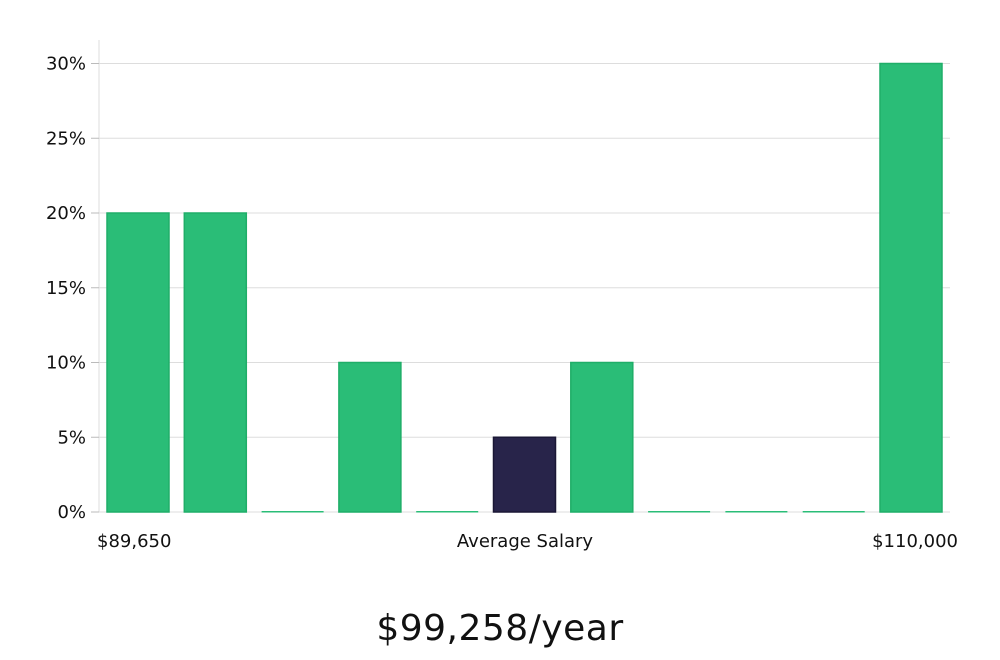  What do you see at coordinates (71, 437) in the screenshot?
I see `y-tick-label: 5%` at bounding box center [71, 437].